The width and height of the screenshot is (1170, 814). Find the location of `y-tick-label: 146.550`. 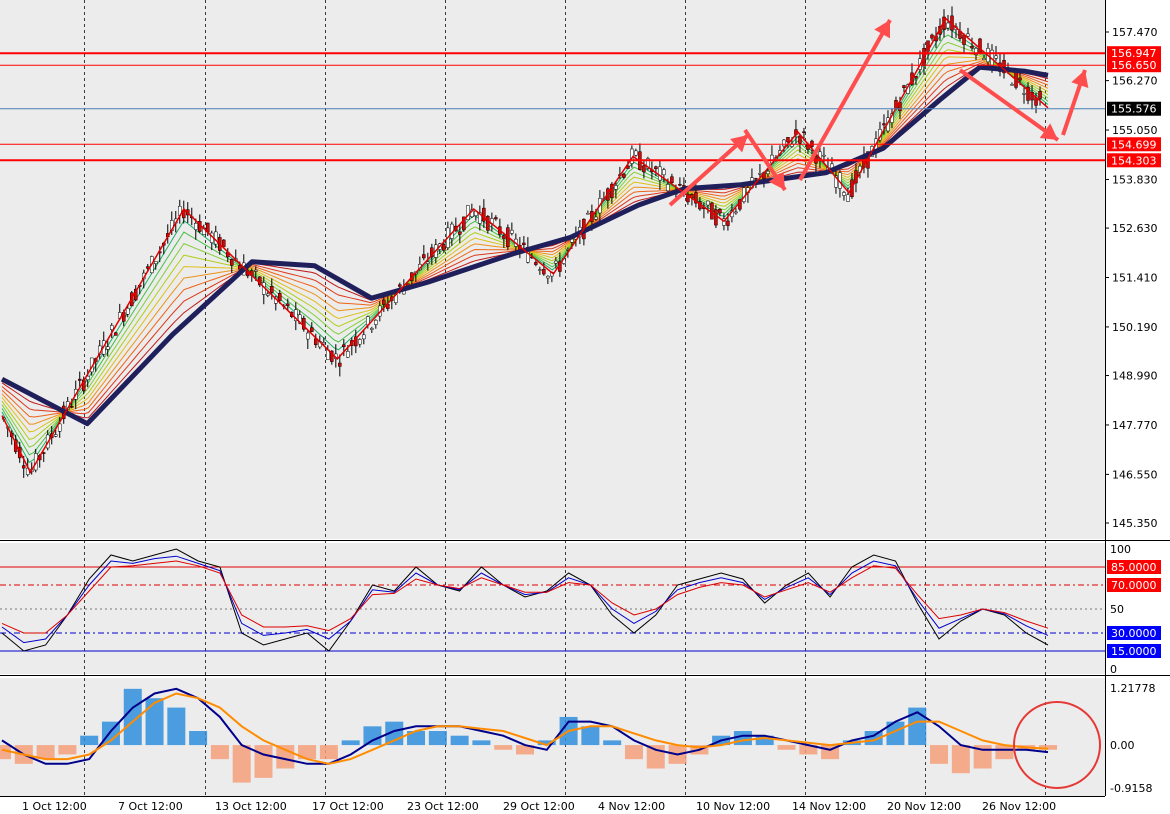

y-tick-label: 146.550 is located at coordinates (1135, 474).